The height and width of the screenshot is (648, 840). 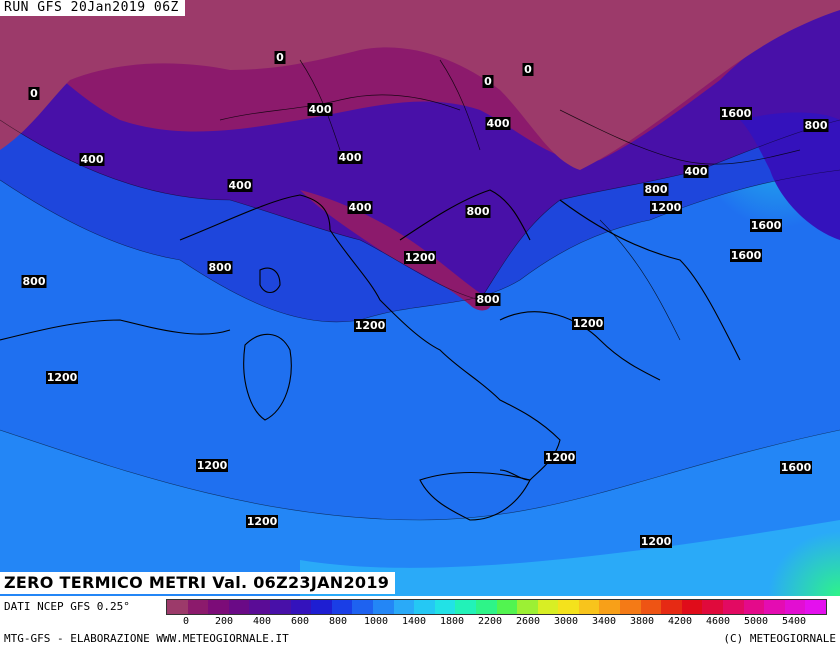 What do you see at coordinates (414, 621) in the screenshot?
I see `scale-tick-label: 1400` at bounding box center [414, 621].